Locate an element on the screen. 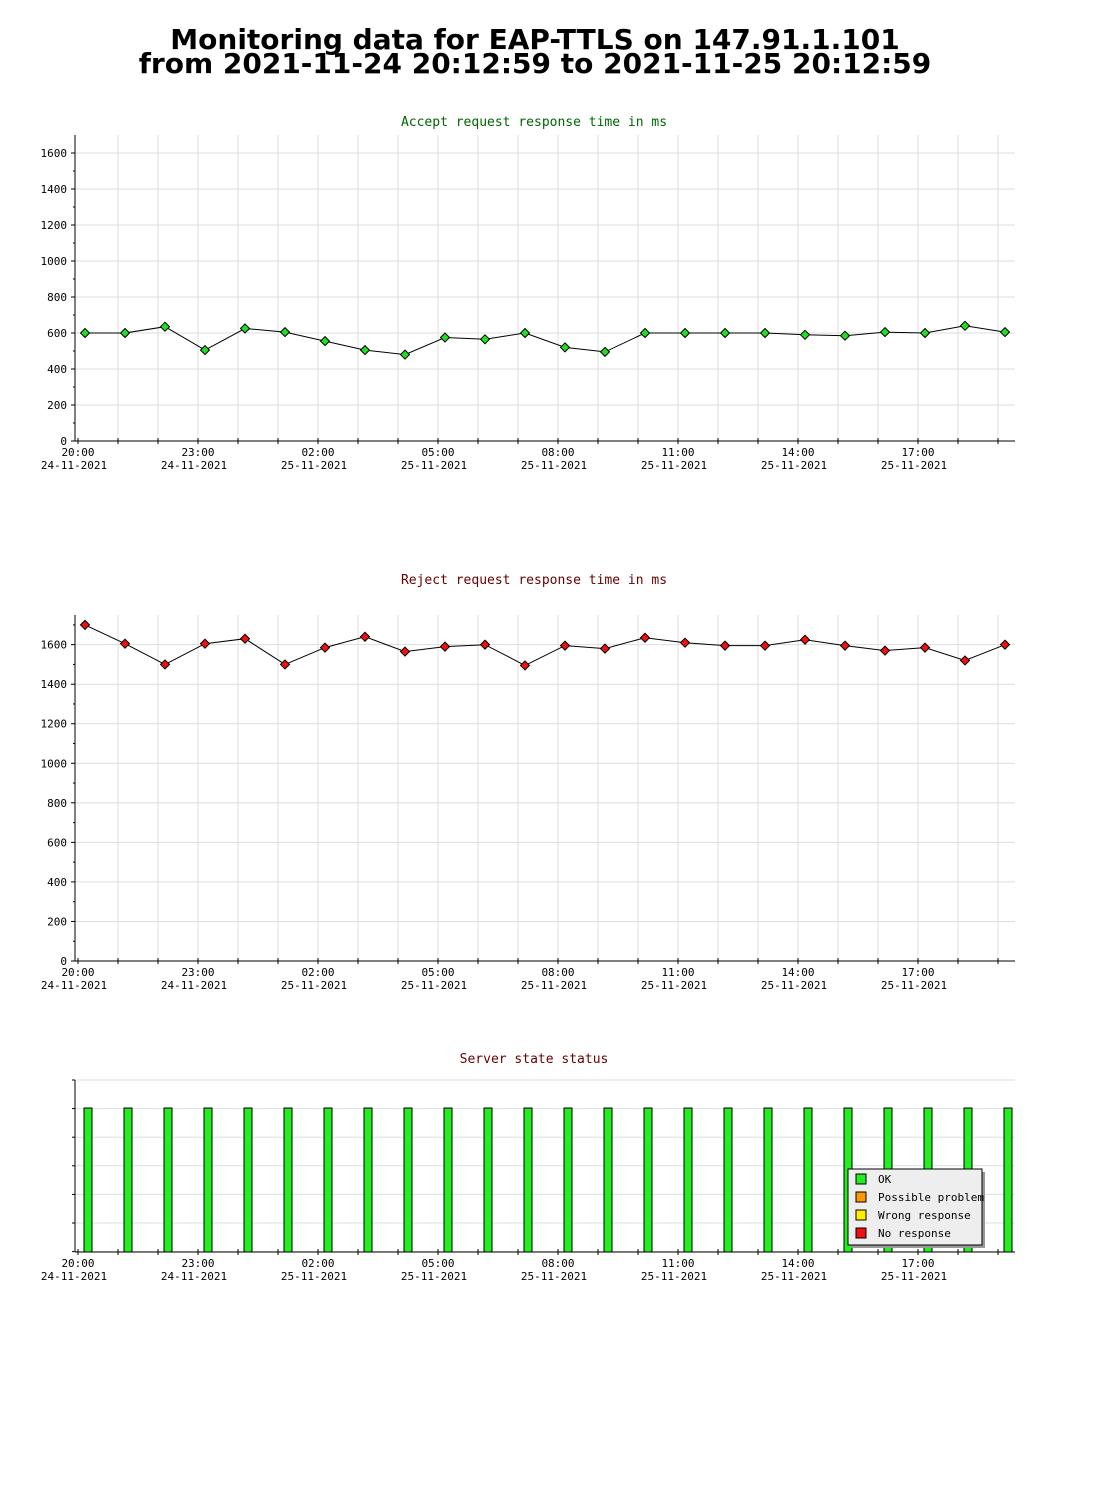  y-tick-label: 1200 is located at coordinates (54, 225).